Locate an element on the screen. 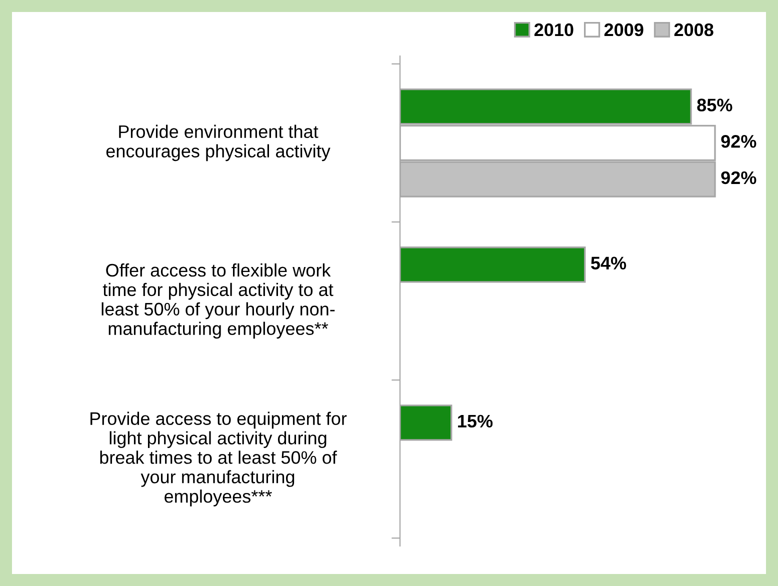  data-label: 54% is located at coordinates (608, 263).